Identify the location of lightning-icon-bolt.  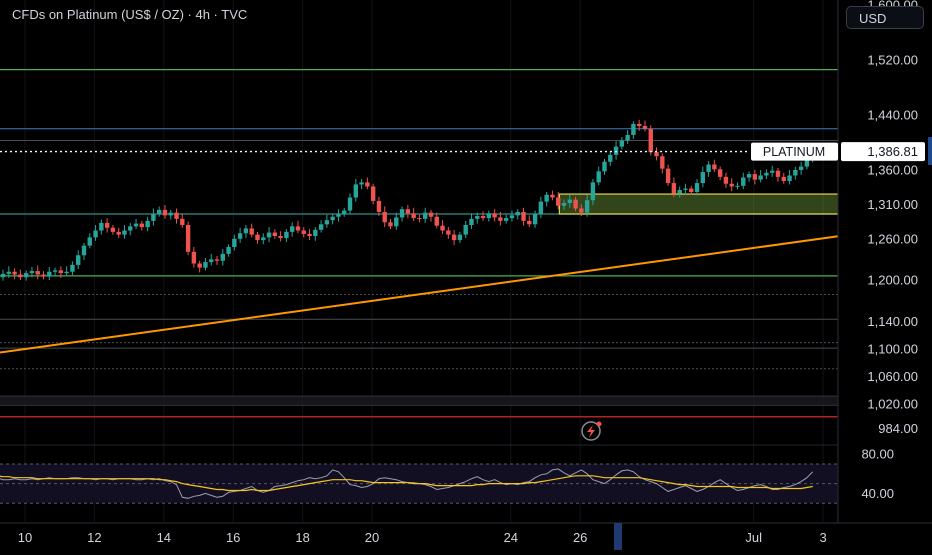
(591, 431).